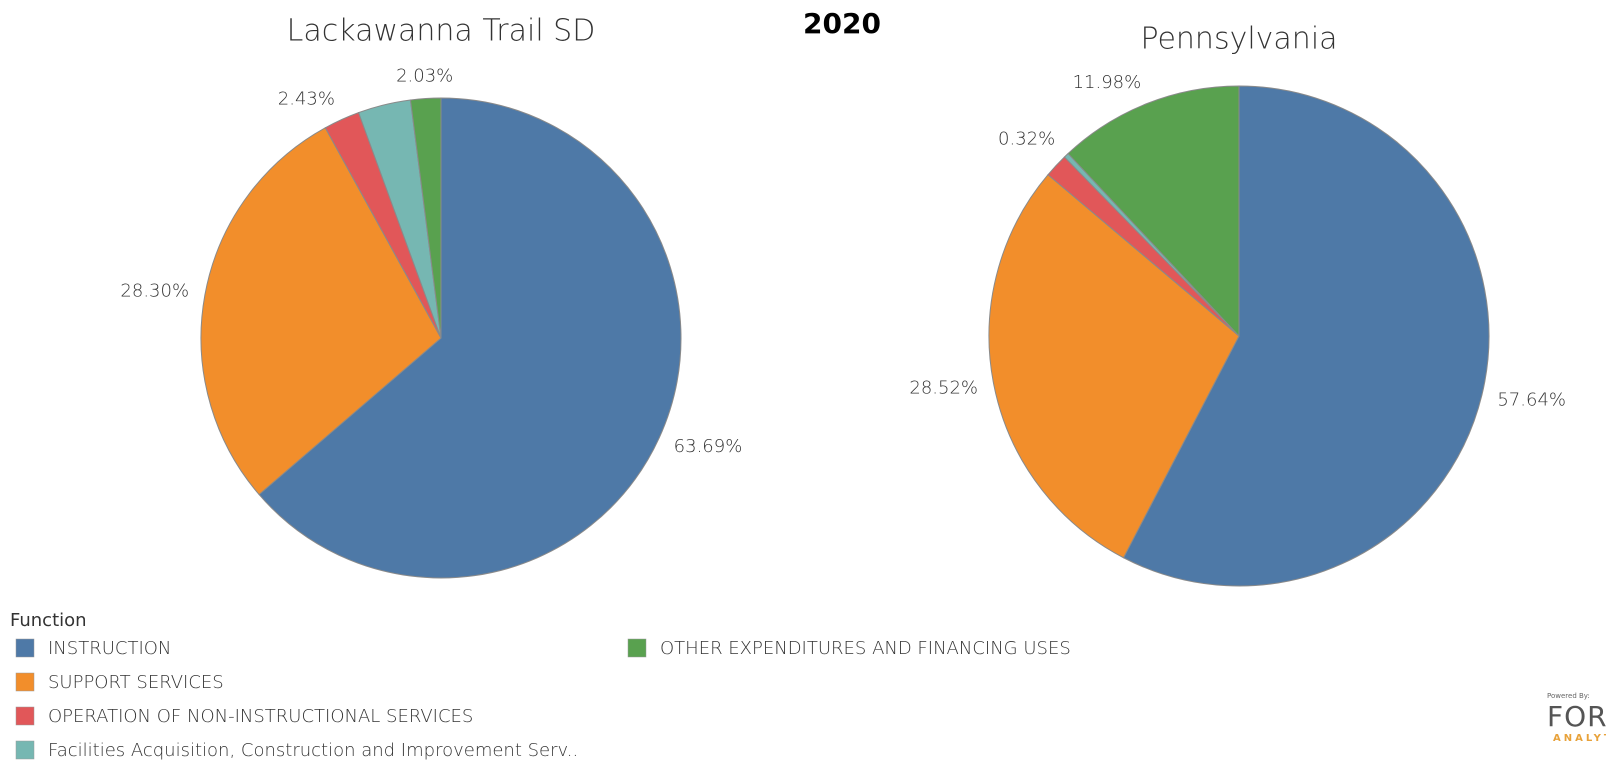  Describe the element at coordinates (1026, 138) in the screenshot. I see `data-label: 0.32%` at that location.